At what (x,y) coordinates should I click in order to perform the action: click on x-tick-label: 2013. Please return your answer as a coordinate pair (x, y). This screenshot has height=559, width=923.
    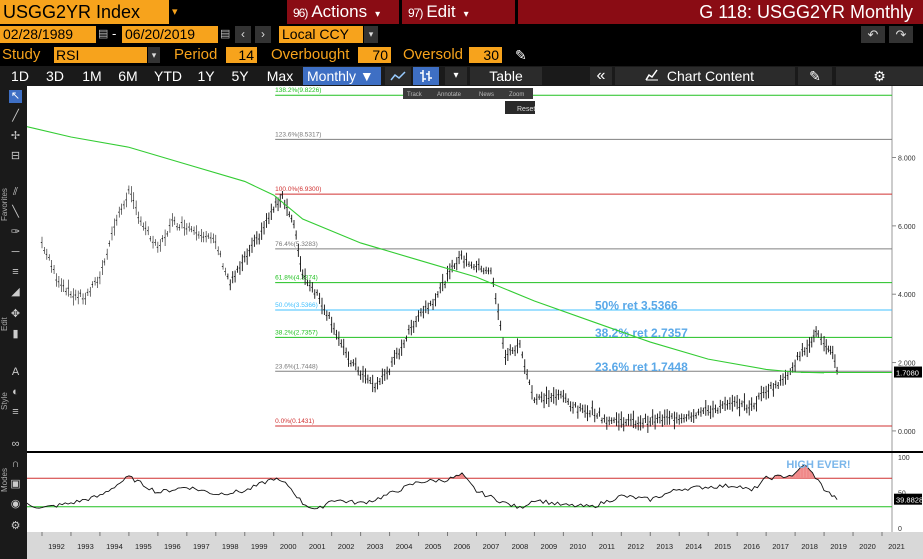
    Looking at the image, I should click on (664, 546).